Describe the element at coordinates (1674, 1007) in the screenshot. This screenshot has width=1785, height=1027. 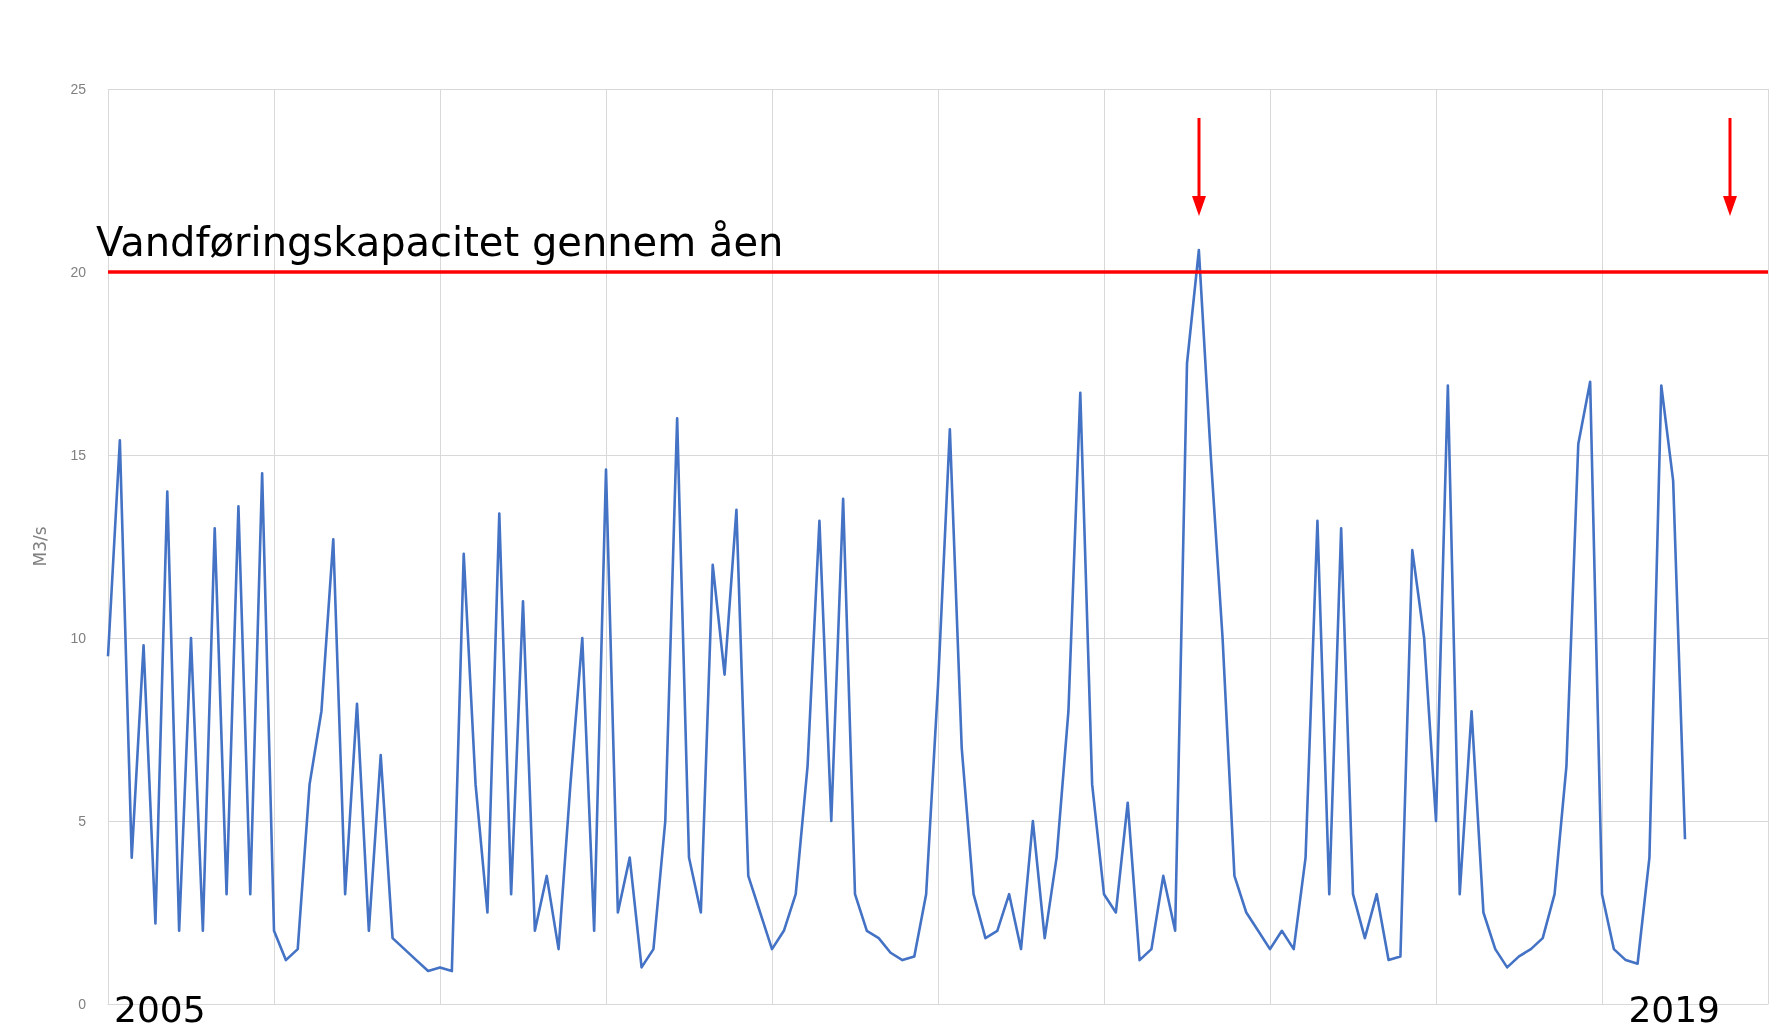
I see `annotation: 2019` at that location.